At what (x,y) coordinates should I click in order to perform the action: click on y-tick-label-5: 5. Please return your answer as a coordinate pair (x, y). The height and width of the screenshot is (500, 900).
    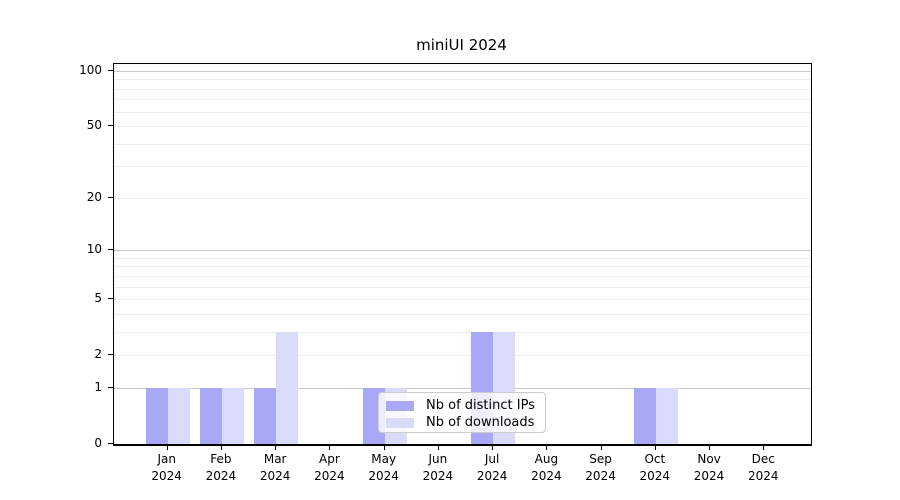
    Looking at the image, I should click on (98, 298).